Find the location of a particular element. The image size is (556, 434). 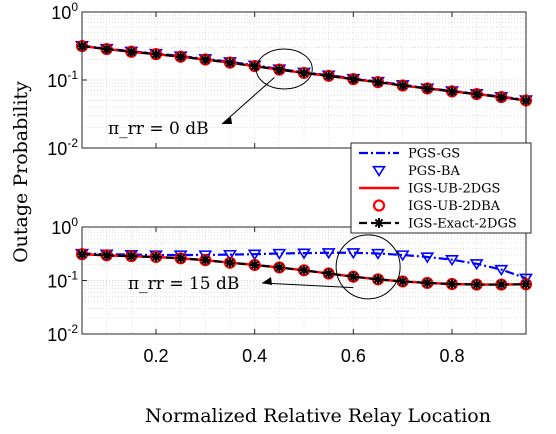

x-tick-label: 0.8 is located at coordinates (451, 356).